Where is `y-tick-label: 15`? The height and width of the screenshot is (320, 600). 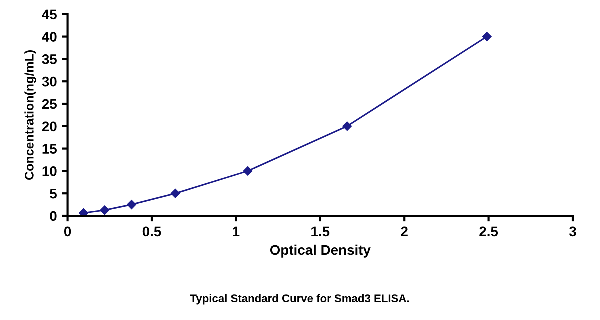
y-tick-label: 15 is located at coordinates (49, 149).